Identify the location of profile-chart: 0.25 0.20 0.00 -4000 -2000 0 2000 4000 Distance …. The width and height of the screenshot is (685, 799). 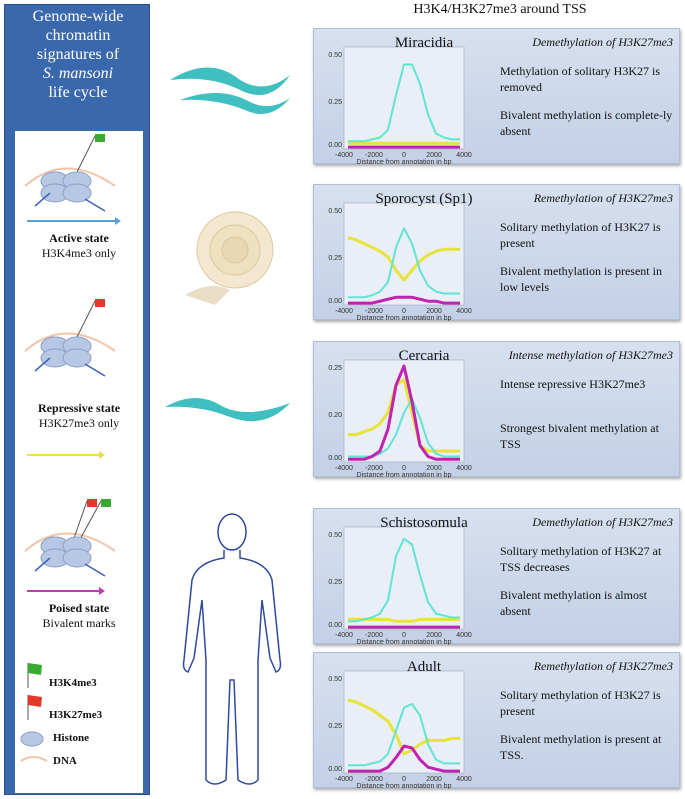
(400, 418).